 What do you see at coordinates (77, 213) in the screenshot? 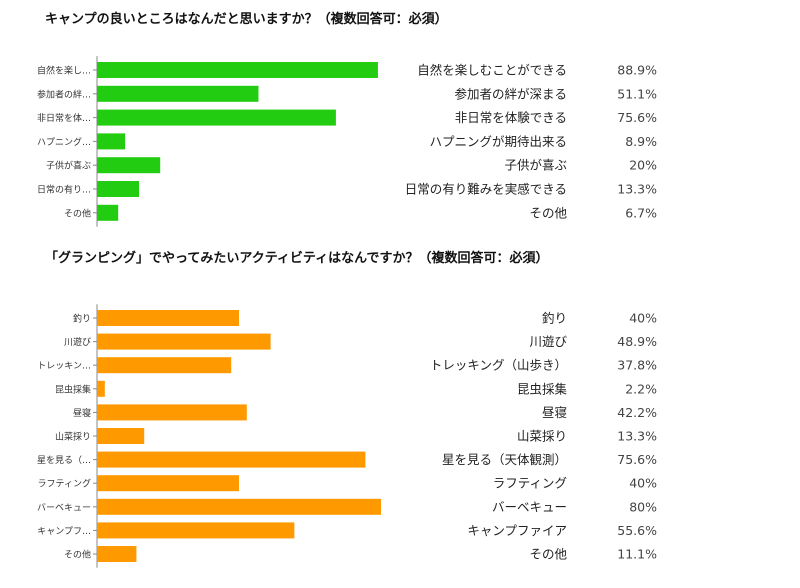
I see `chart1-category-label: その他` at bounding box center [77, 213].